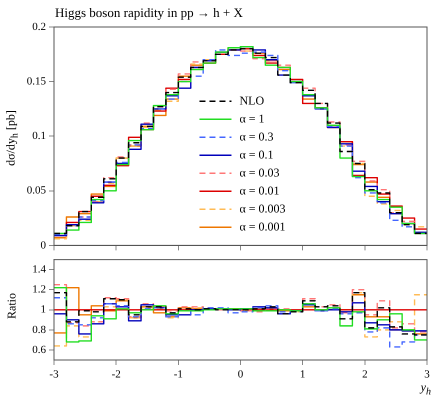  I want to click on legend-label: α = 0.3, so click(256, 136).